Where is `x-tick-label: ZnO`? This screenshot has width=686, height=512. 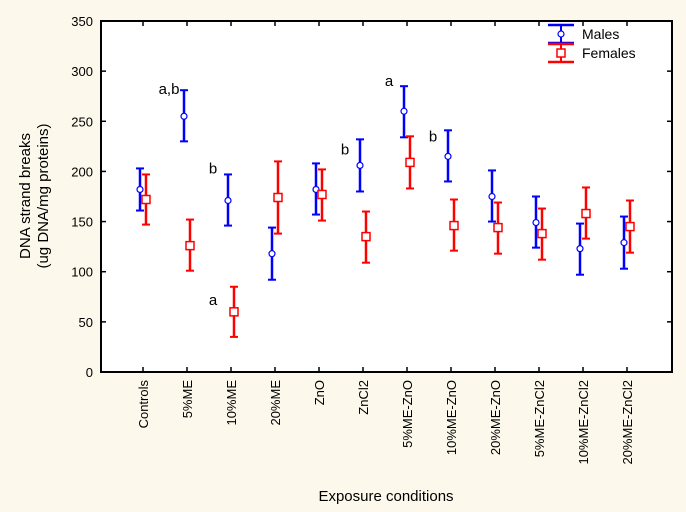
x-tick-label: ZnO is located at coordinates (319, 392).